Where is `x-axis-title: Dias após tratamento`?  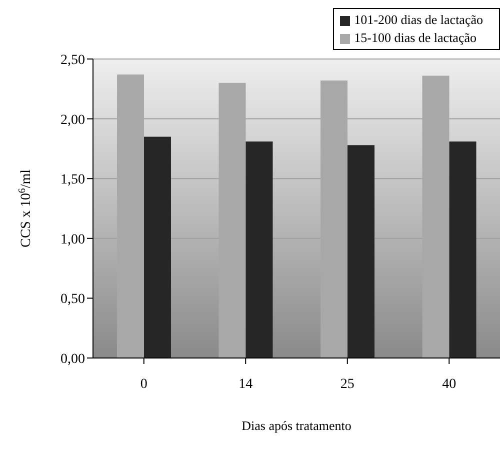 x-axis-title: Dias após tratamento is located at coordinates (297, 425).